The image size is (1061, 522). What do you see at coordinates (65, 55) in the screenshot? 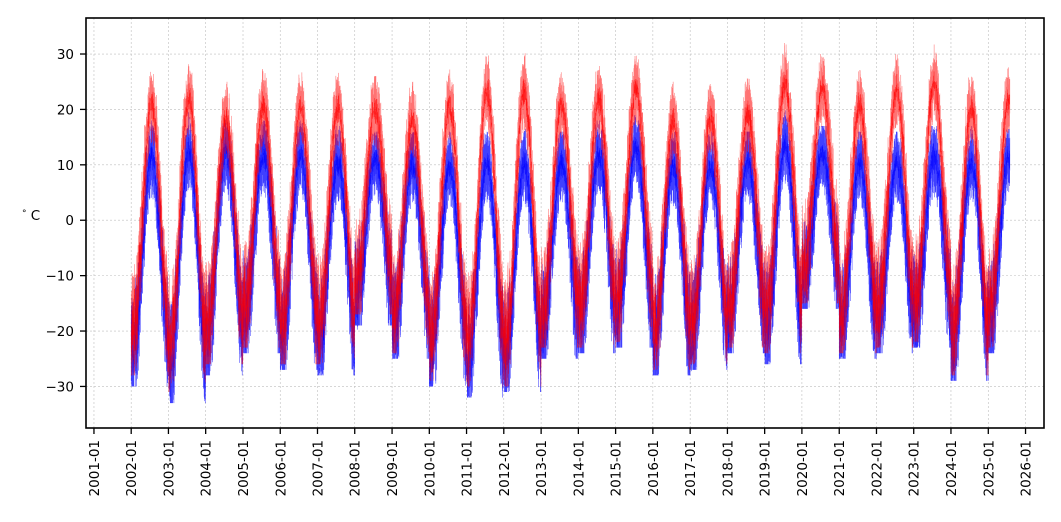
I see `y-tick-label: 30` at bounding box center [65, 55].